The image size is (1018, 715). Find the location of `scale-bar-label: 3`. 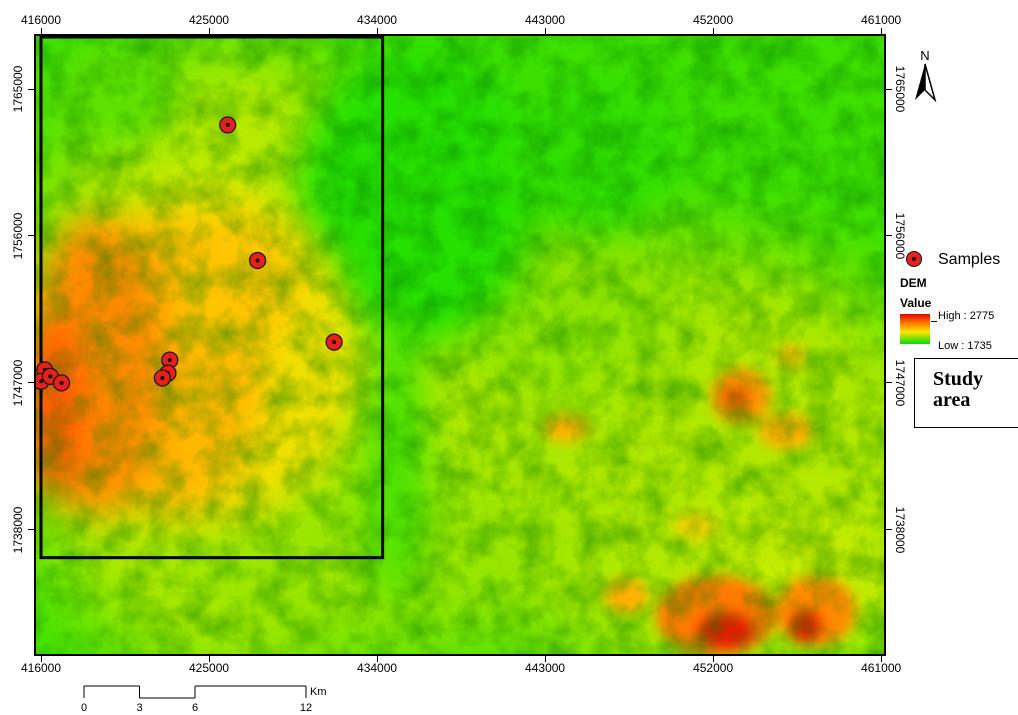

scale-bar-label: 3 is located at coordinates (139, 707).